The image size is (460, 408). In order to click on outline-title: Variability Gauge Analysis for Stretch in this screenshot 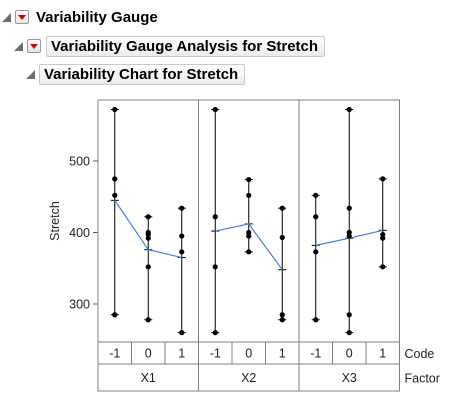, I will do `click(186, 46)`.